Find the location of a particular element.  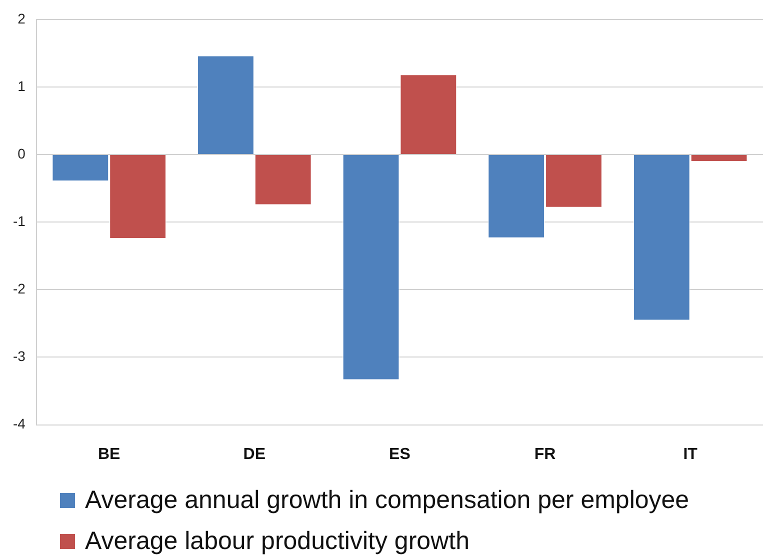

x-tick-label: BE is located at coordinates (109, 454).